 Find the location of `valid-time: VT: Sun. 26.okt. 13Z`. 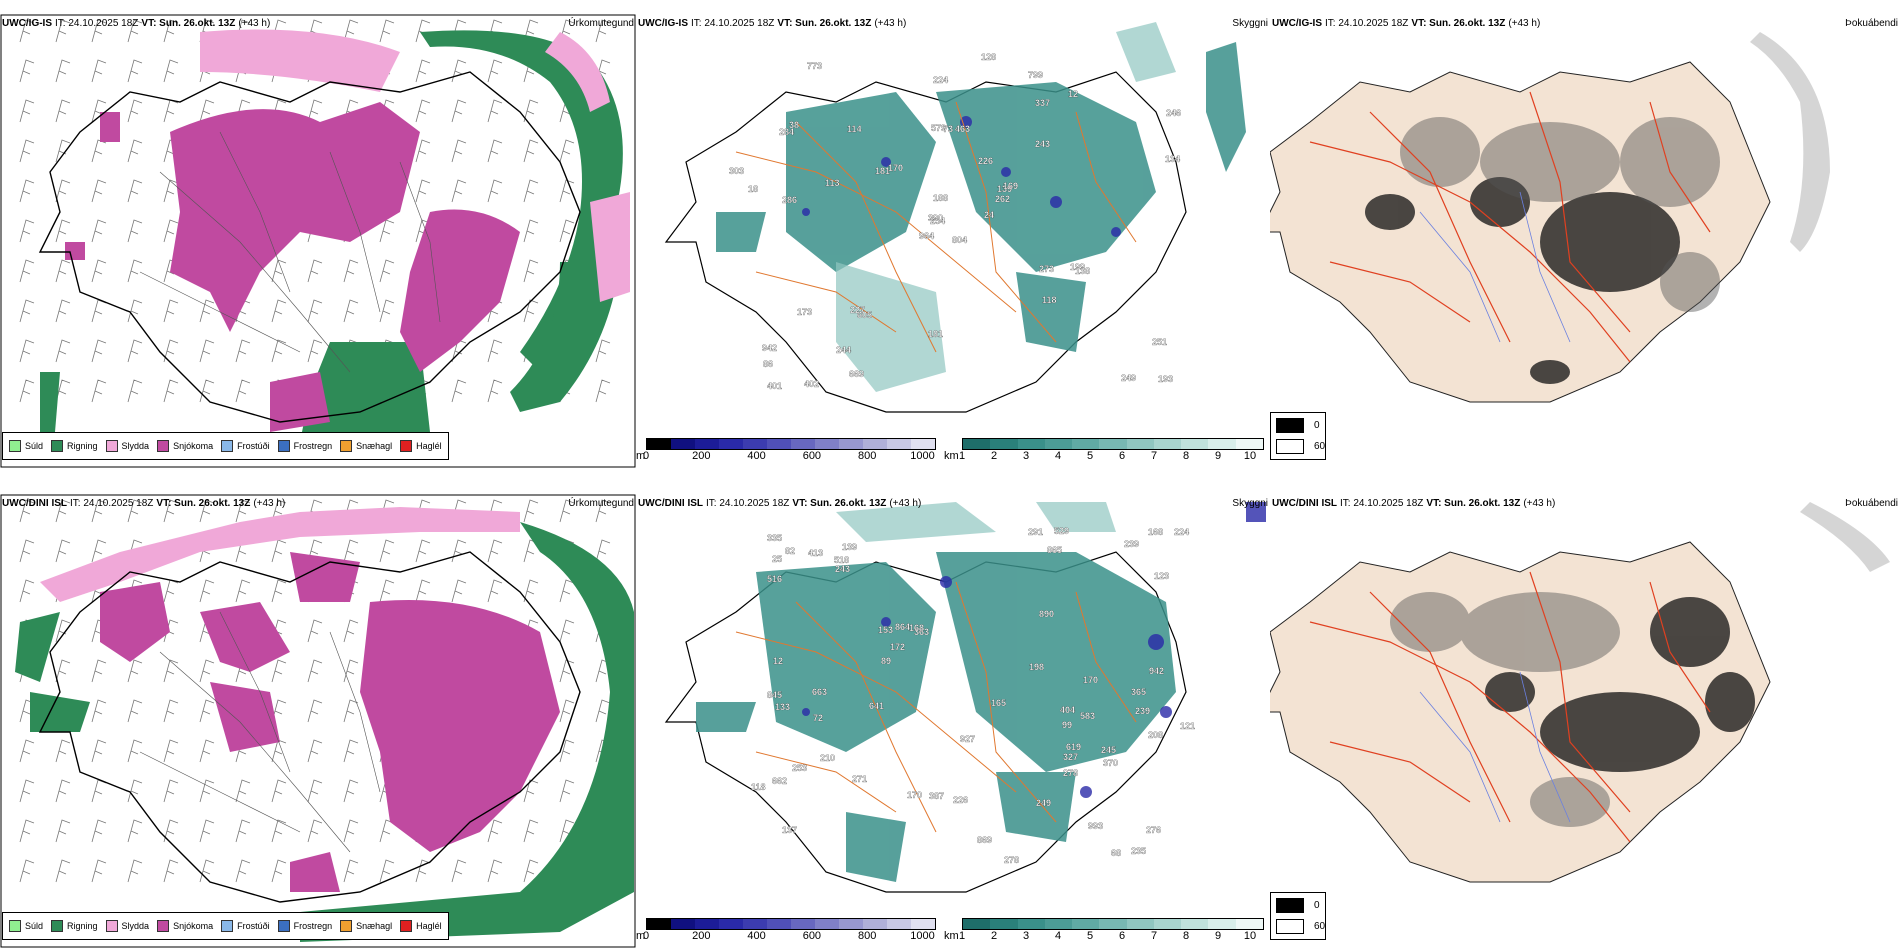

valid-time: VT: Sun. 26.okt. 13Z is located at coordinates (839, 503).